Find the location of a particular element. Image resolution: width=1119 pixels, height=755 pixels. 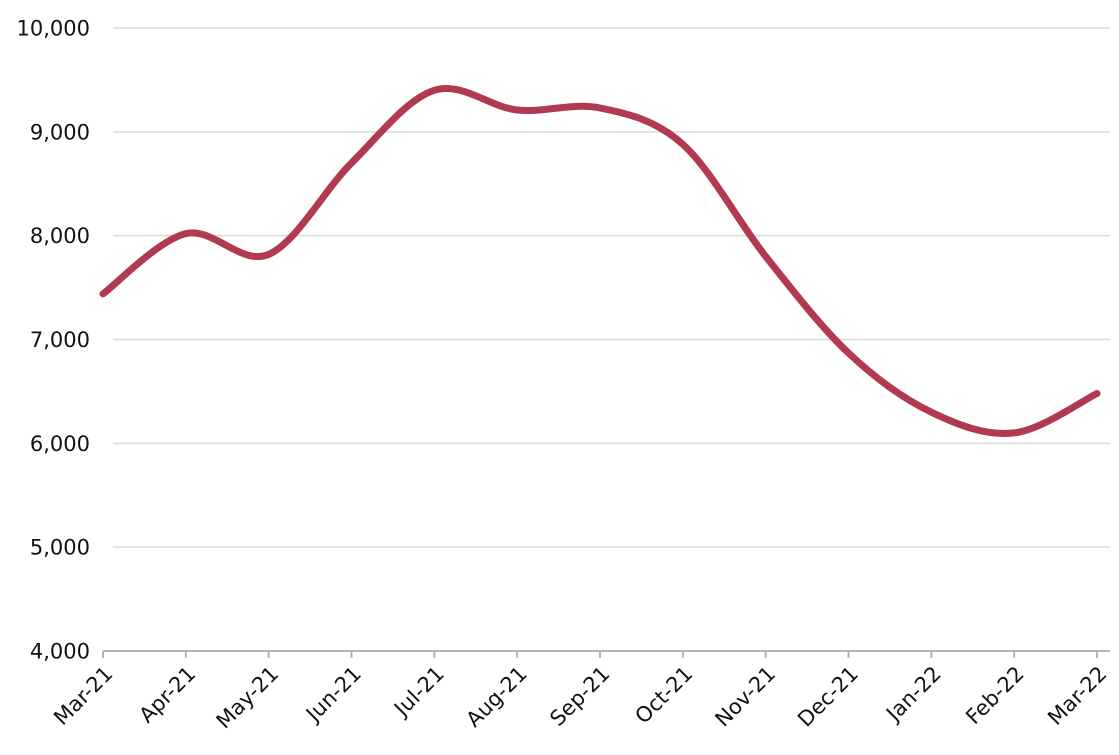

x-axis-tick-label: May-21 is located at coordinates (248, 698).